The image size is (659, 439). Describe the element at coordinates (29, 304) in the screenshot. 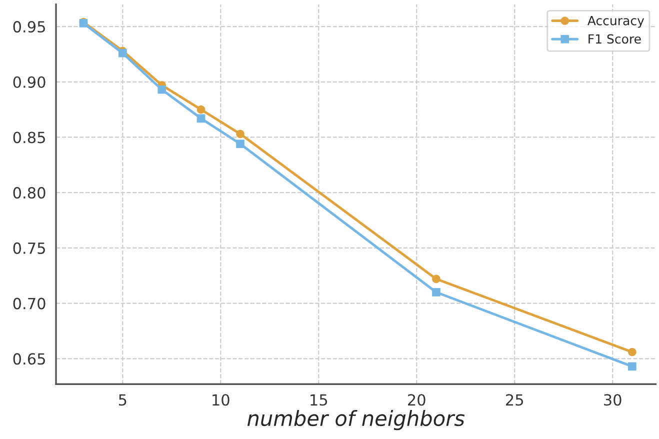

I see `y-tick-label: 0.70` at that location.